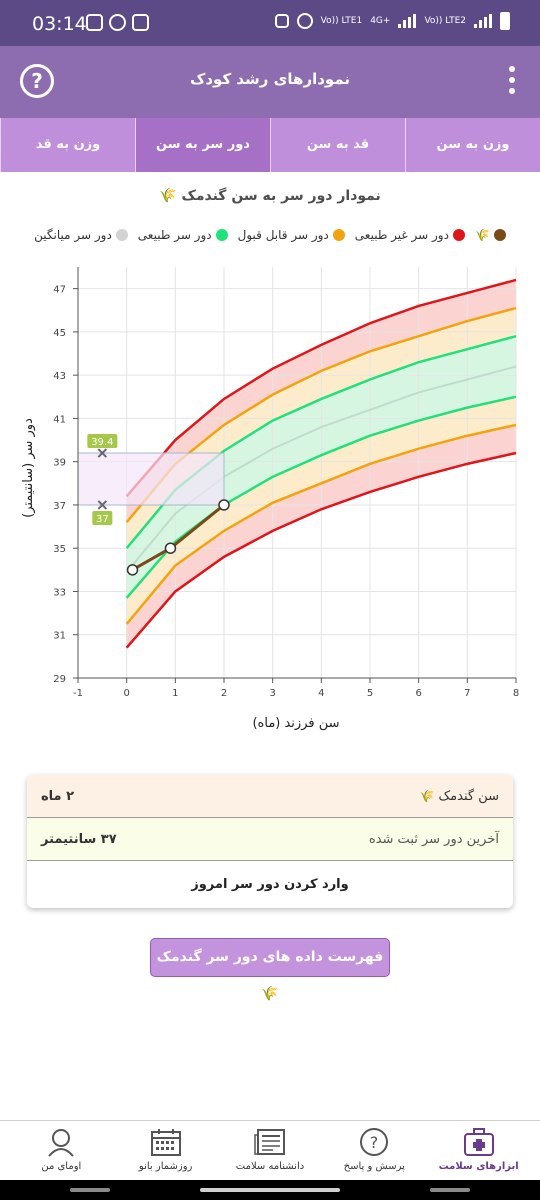  I want to click on head-data-list-button: فهرست داده های دور سر گندمک 🌾, so click(270, 970).